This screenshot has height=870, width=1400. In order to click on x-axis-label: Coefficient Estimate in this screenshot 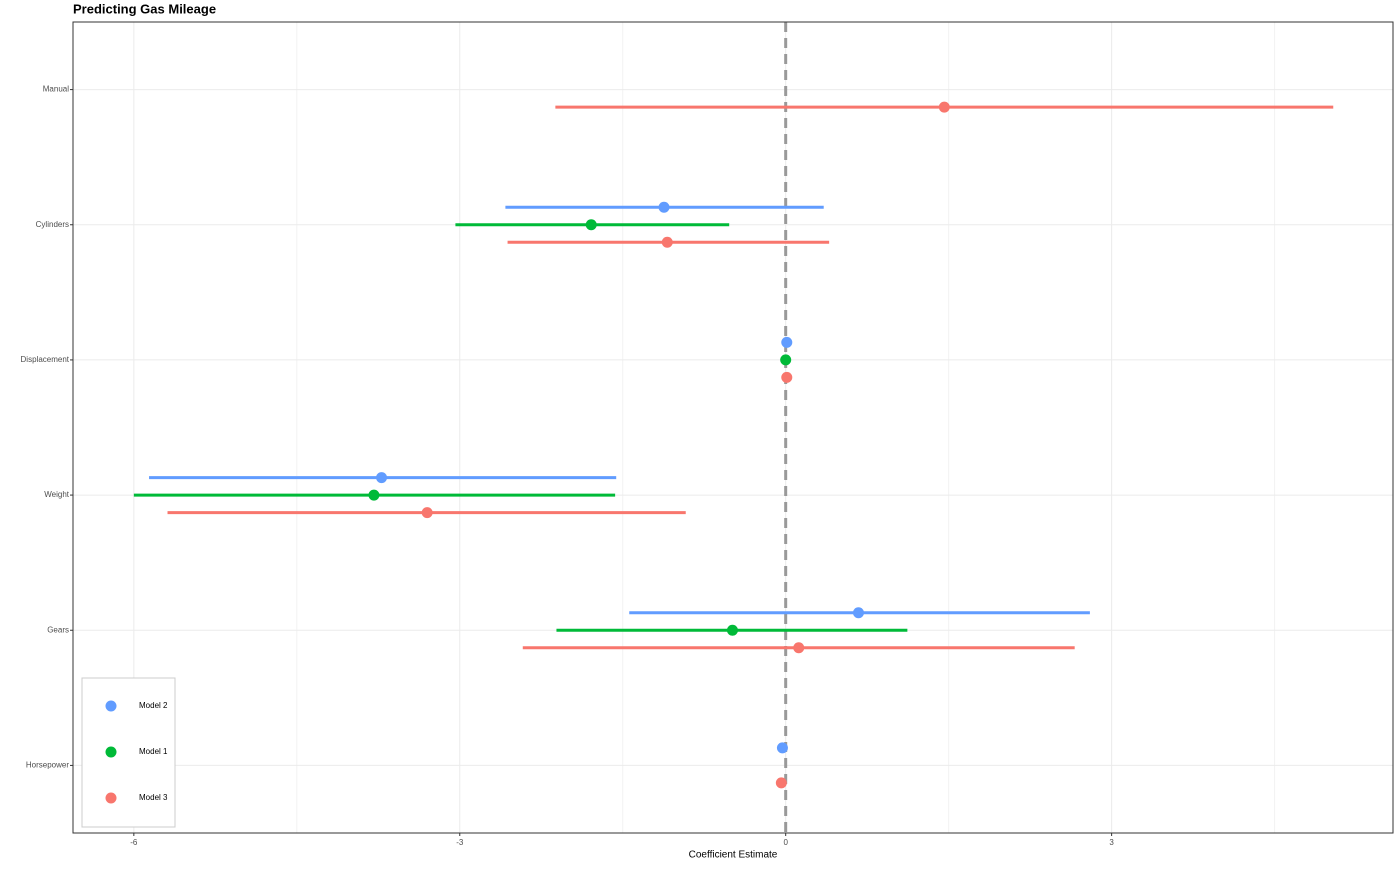, I will do `click(733, 855)`.